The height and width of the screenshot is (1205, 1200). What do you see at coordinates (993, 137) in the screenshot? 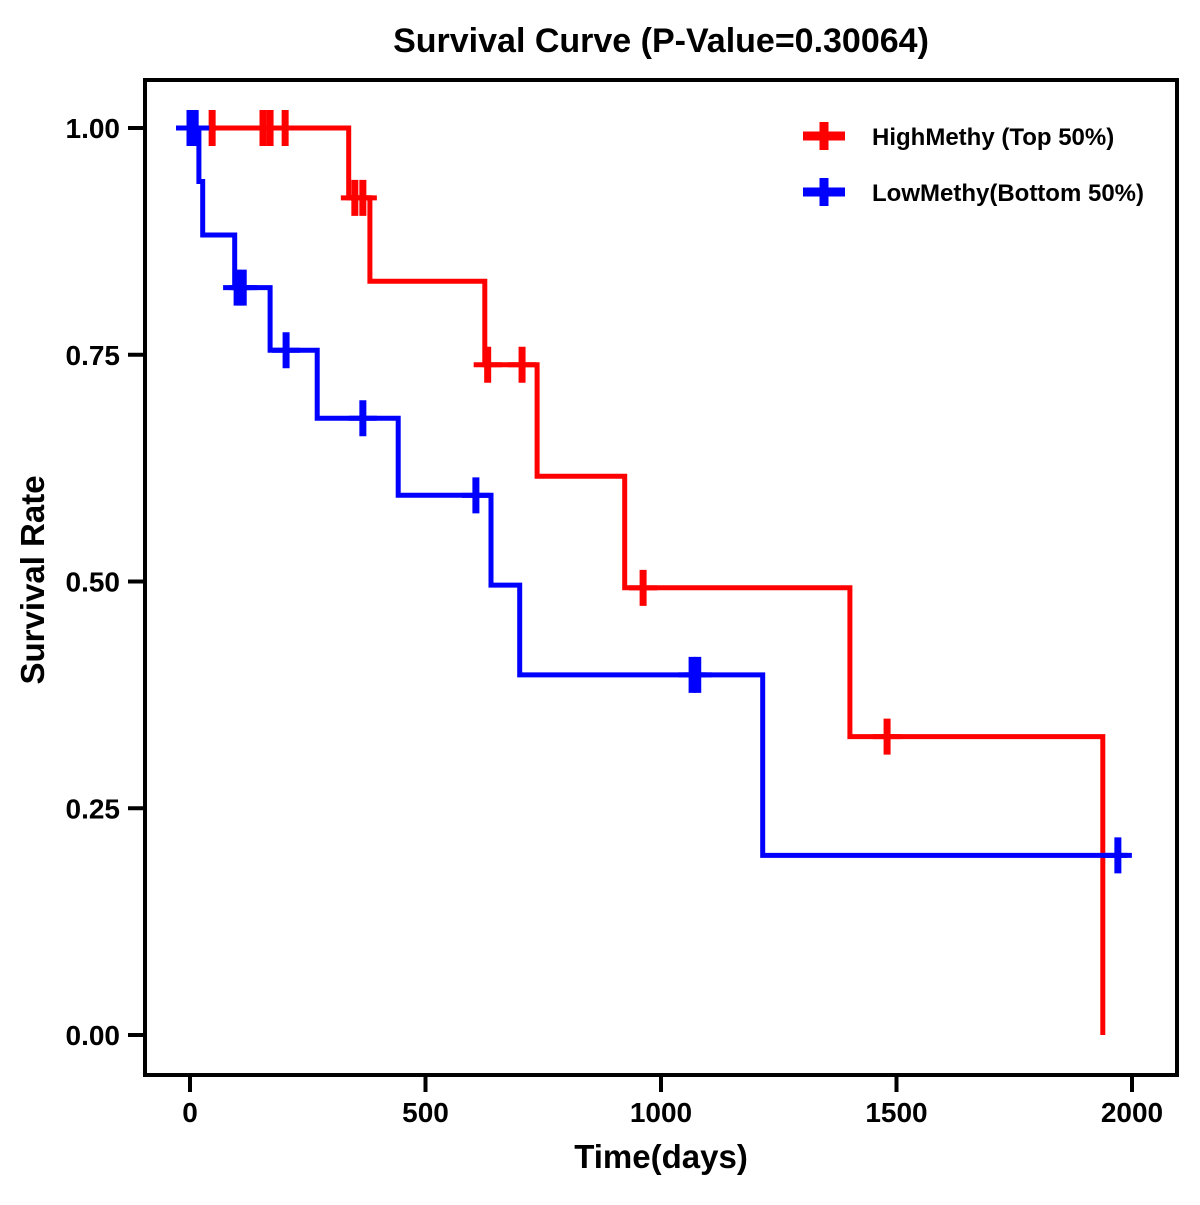
I see `legend-label: HighMethy (Top 50%)` at bounding box center [993, 137].